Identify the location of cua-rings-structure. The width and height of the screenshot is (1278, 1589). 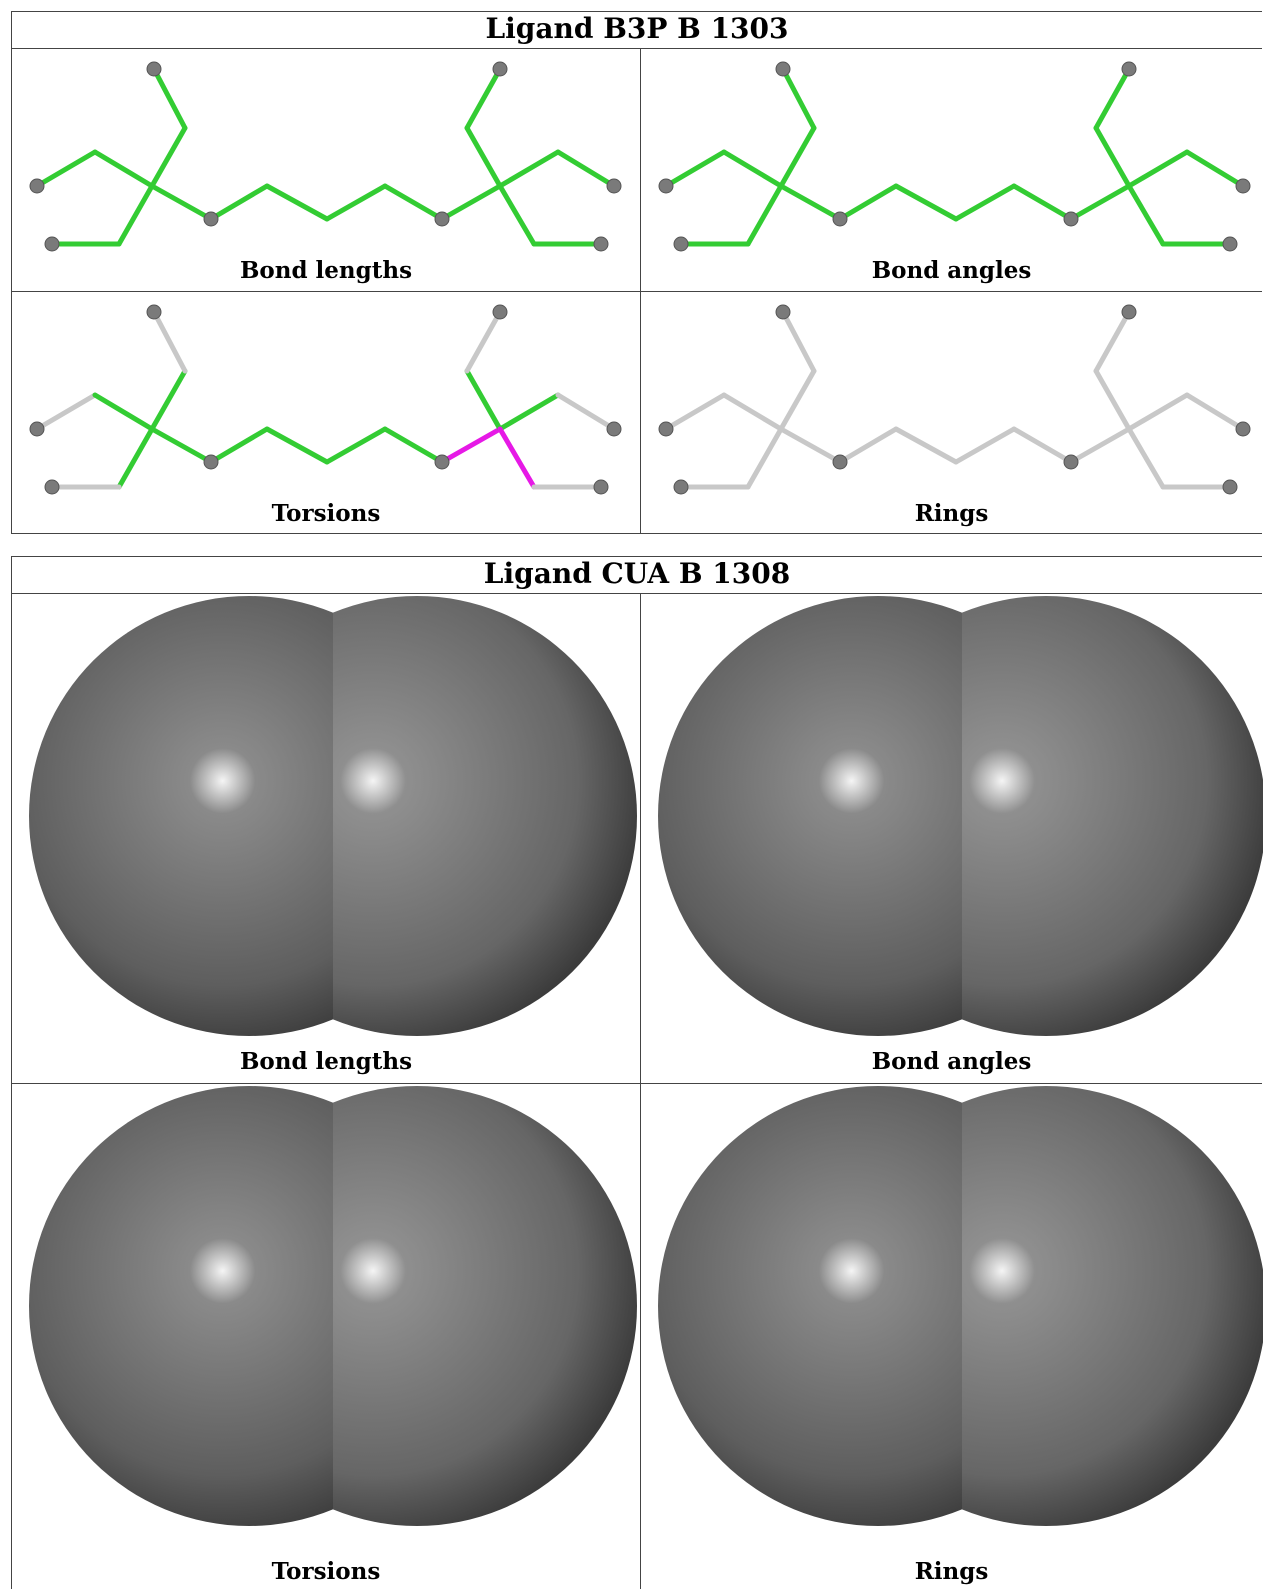
(960, 1306).